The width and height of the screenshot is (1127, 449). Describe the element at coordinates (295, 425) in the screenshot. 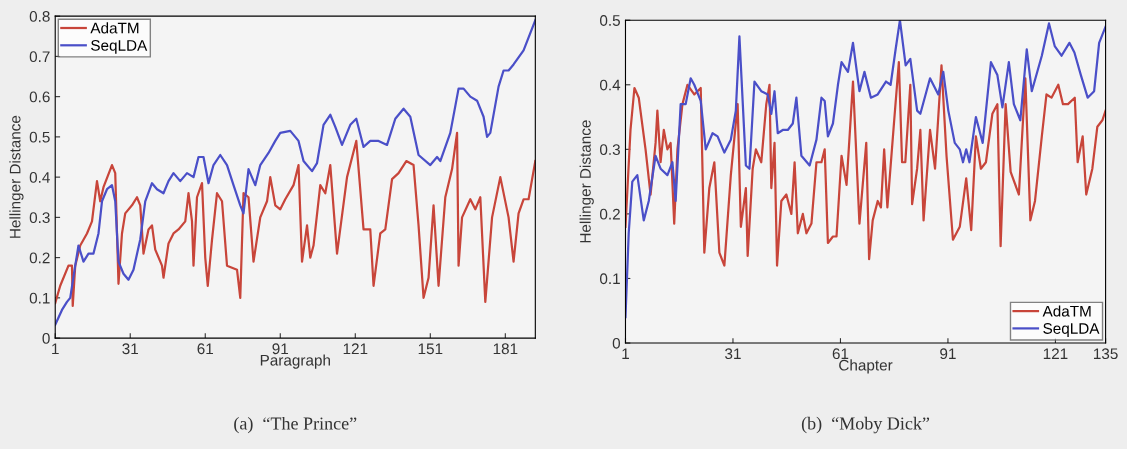

I see `text: (a) “The Prince”` at that location.